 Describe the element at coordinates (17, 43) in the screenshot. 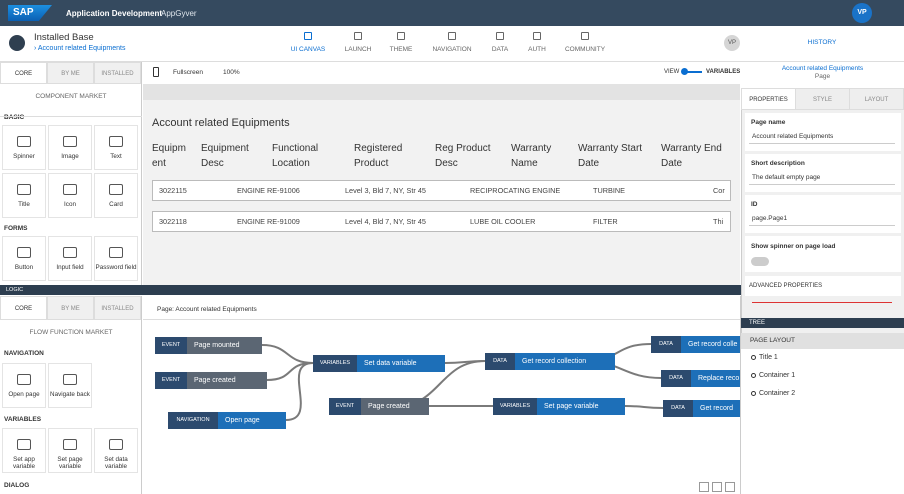

I see `back-button` at that location.